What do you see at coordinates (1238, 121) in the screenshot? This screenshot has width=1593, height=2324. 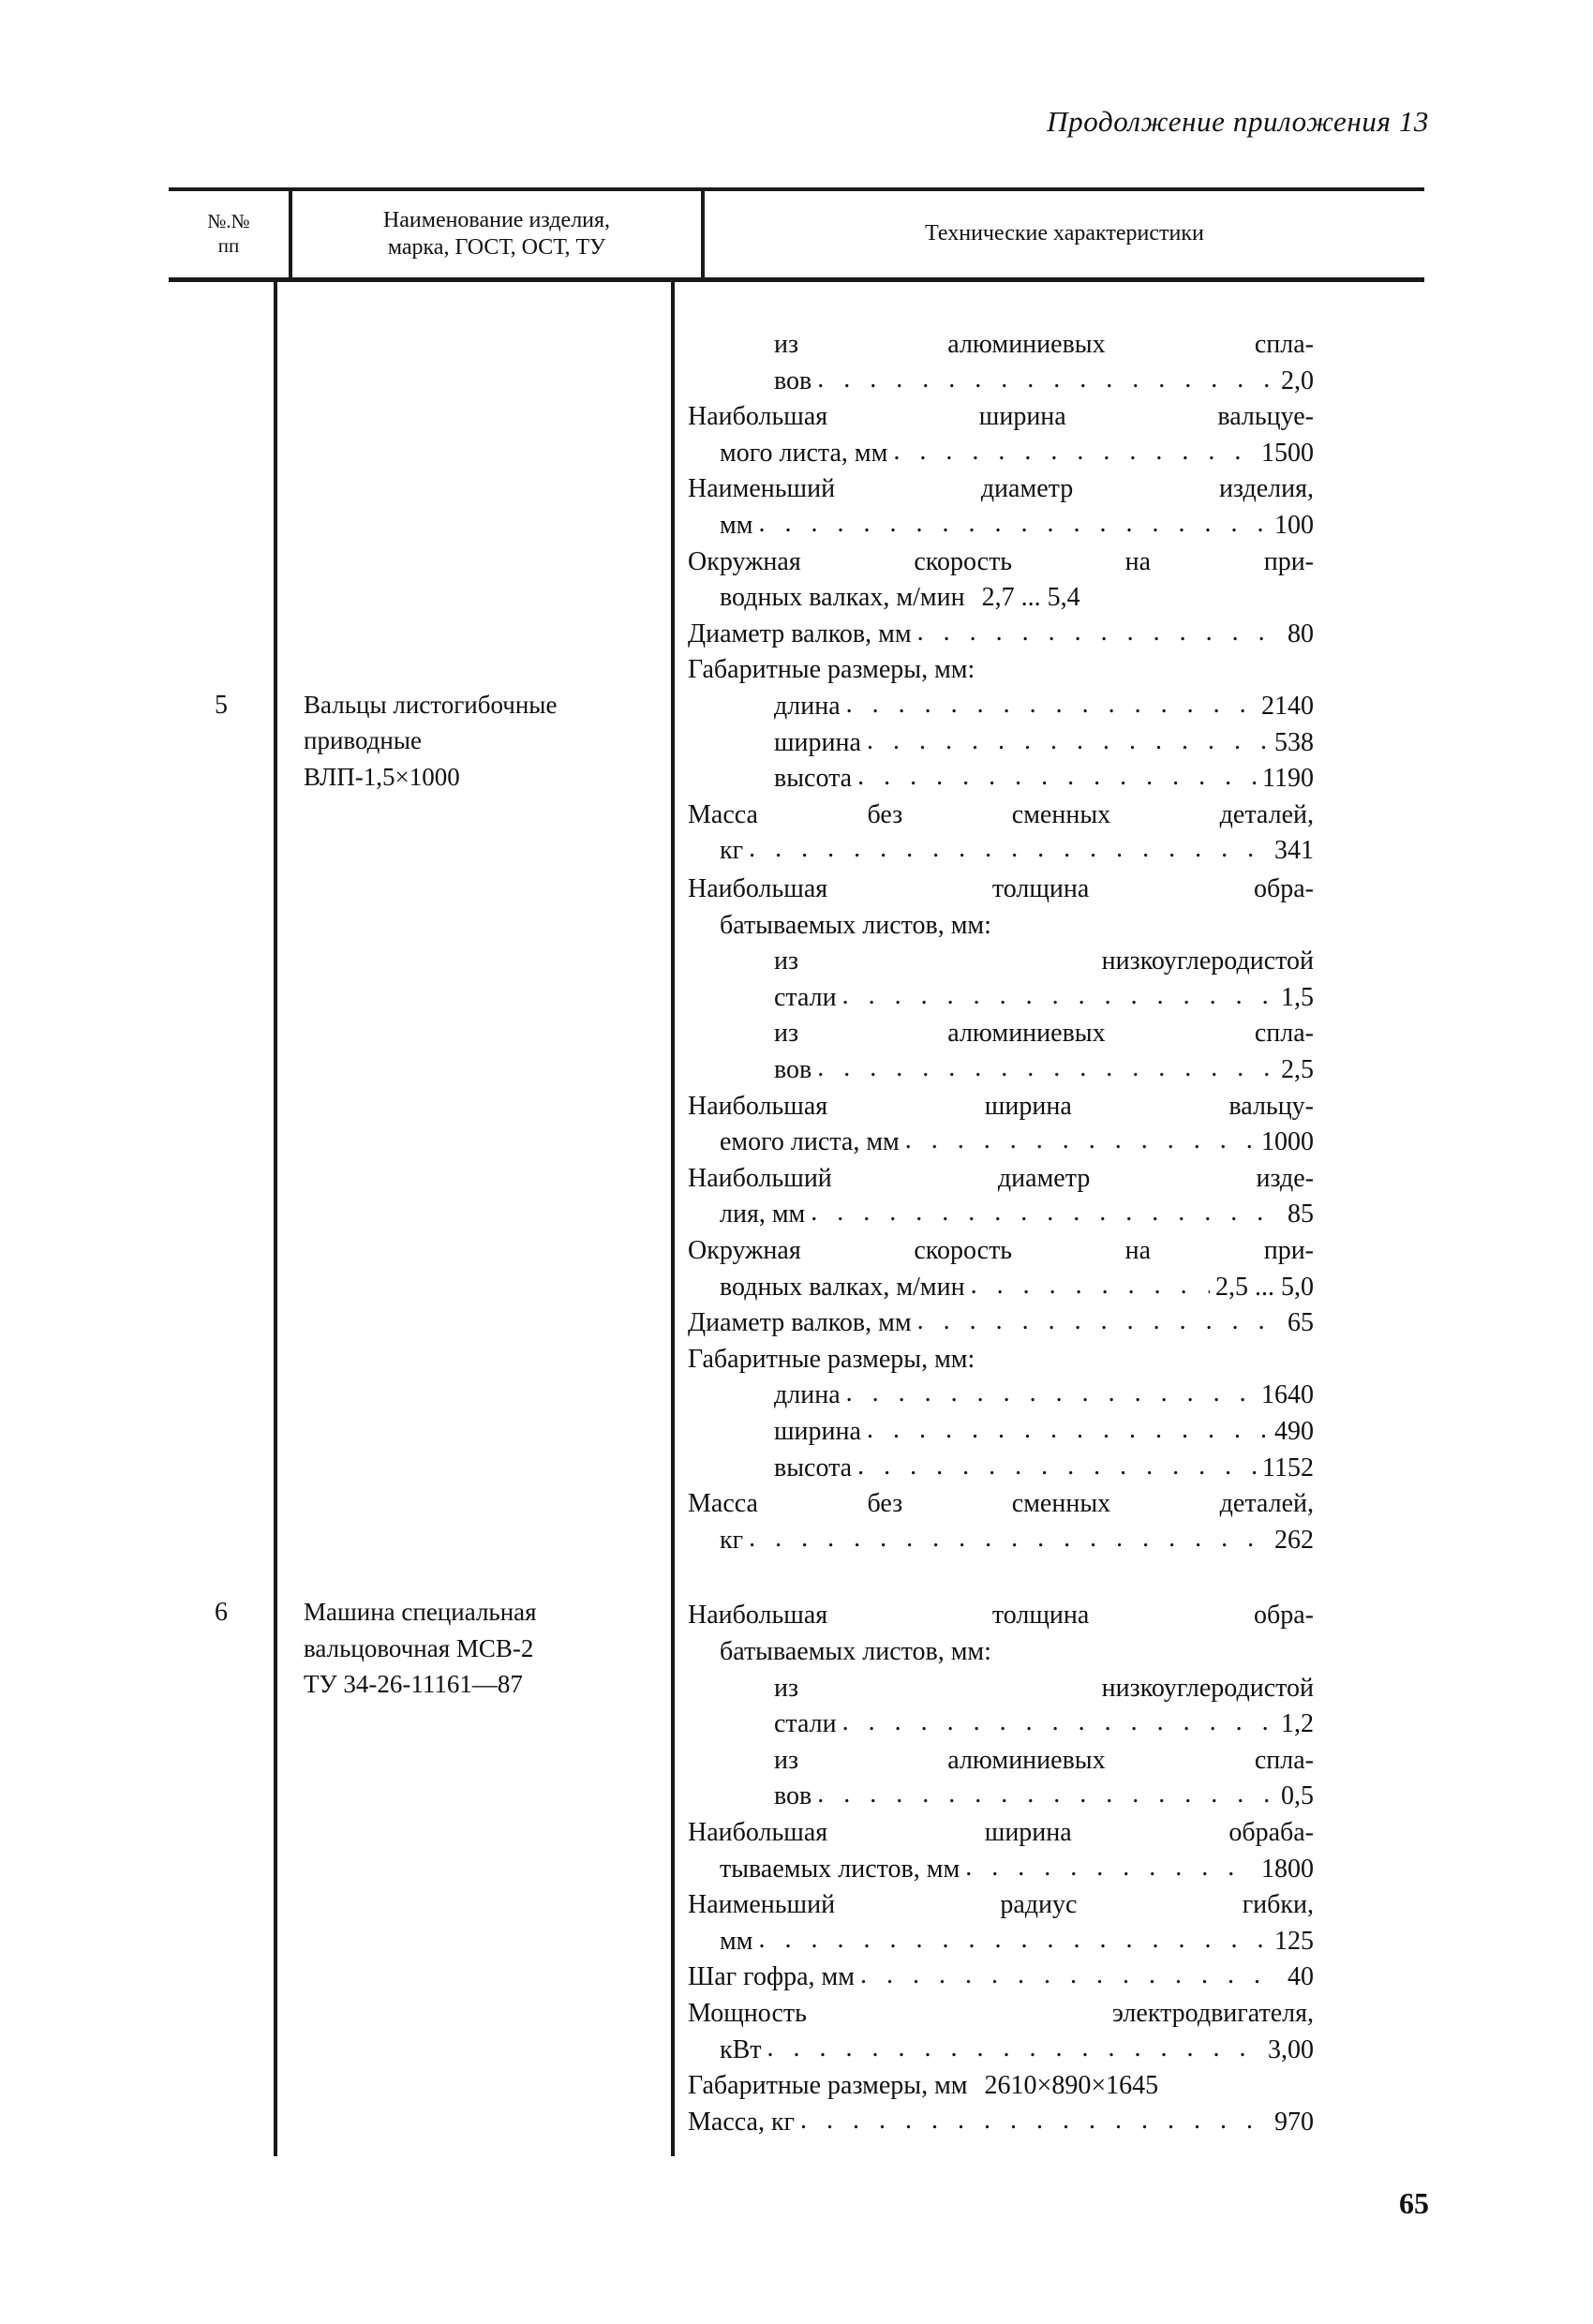 I see `running-head: Продолжение приложения 13` at bounding box center [1238, 121].